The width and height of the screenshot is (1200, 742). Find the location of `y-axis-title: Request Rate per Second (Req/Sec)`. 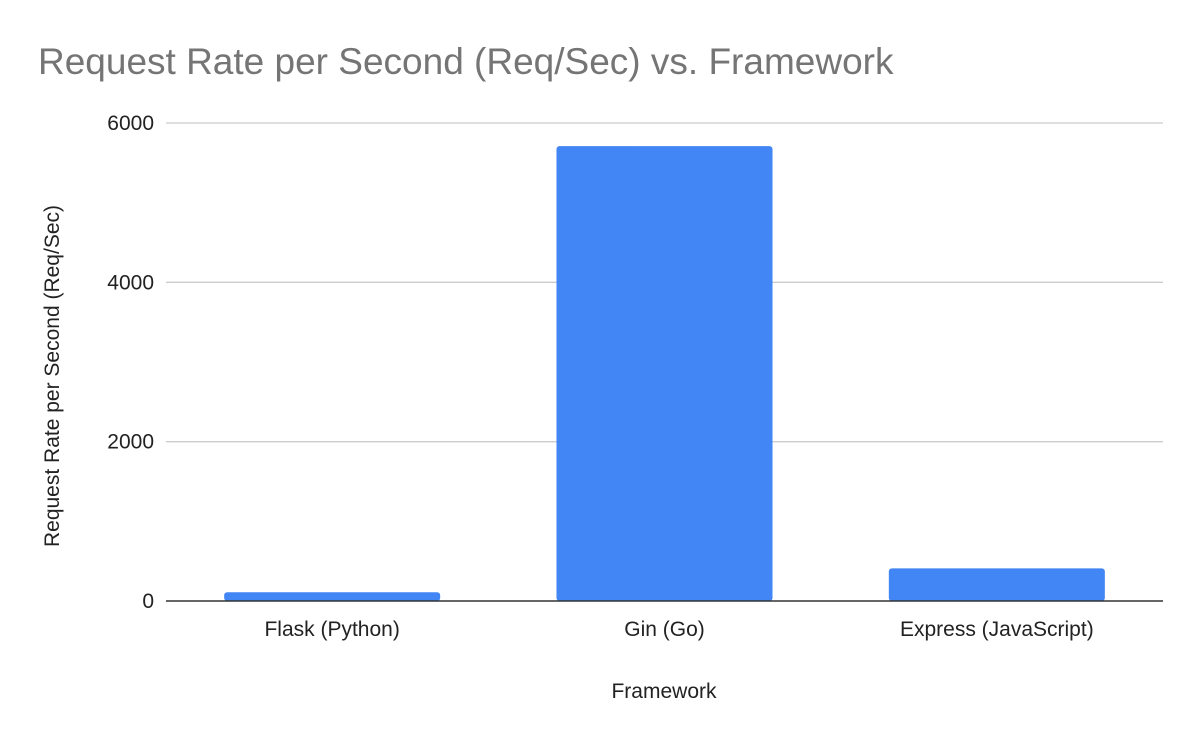

y-axis-title: Request Rate per Second (Req/Sec) is located at coordinates (52, 376).